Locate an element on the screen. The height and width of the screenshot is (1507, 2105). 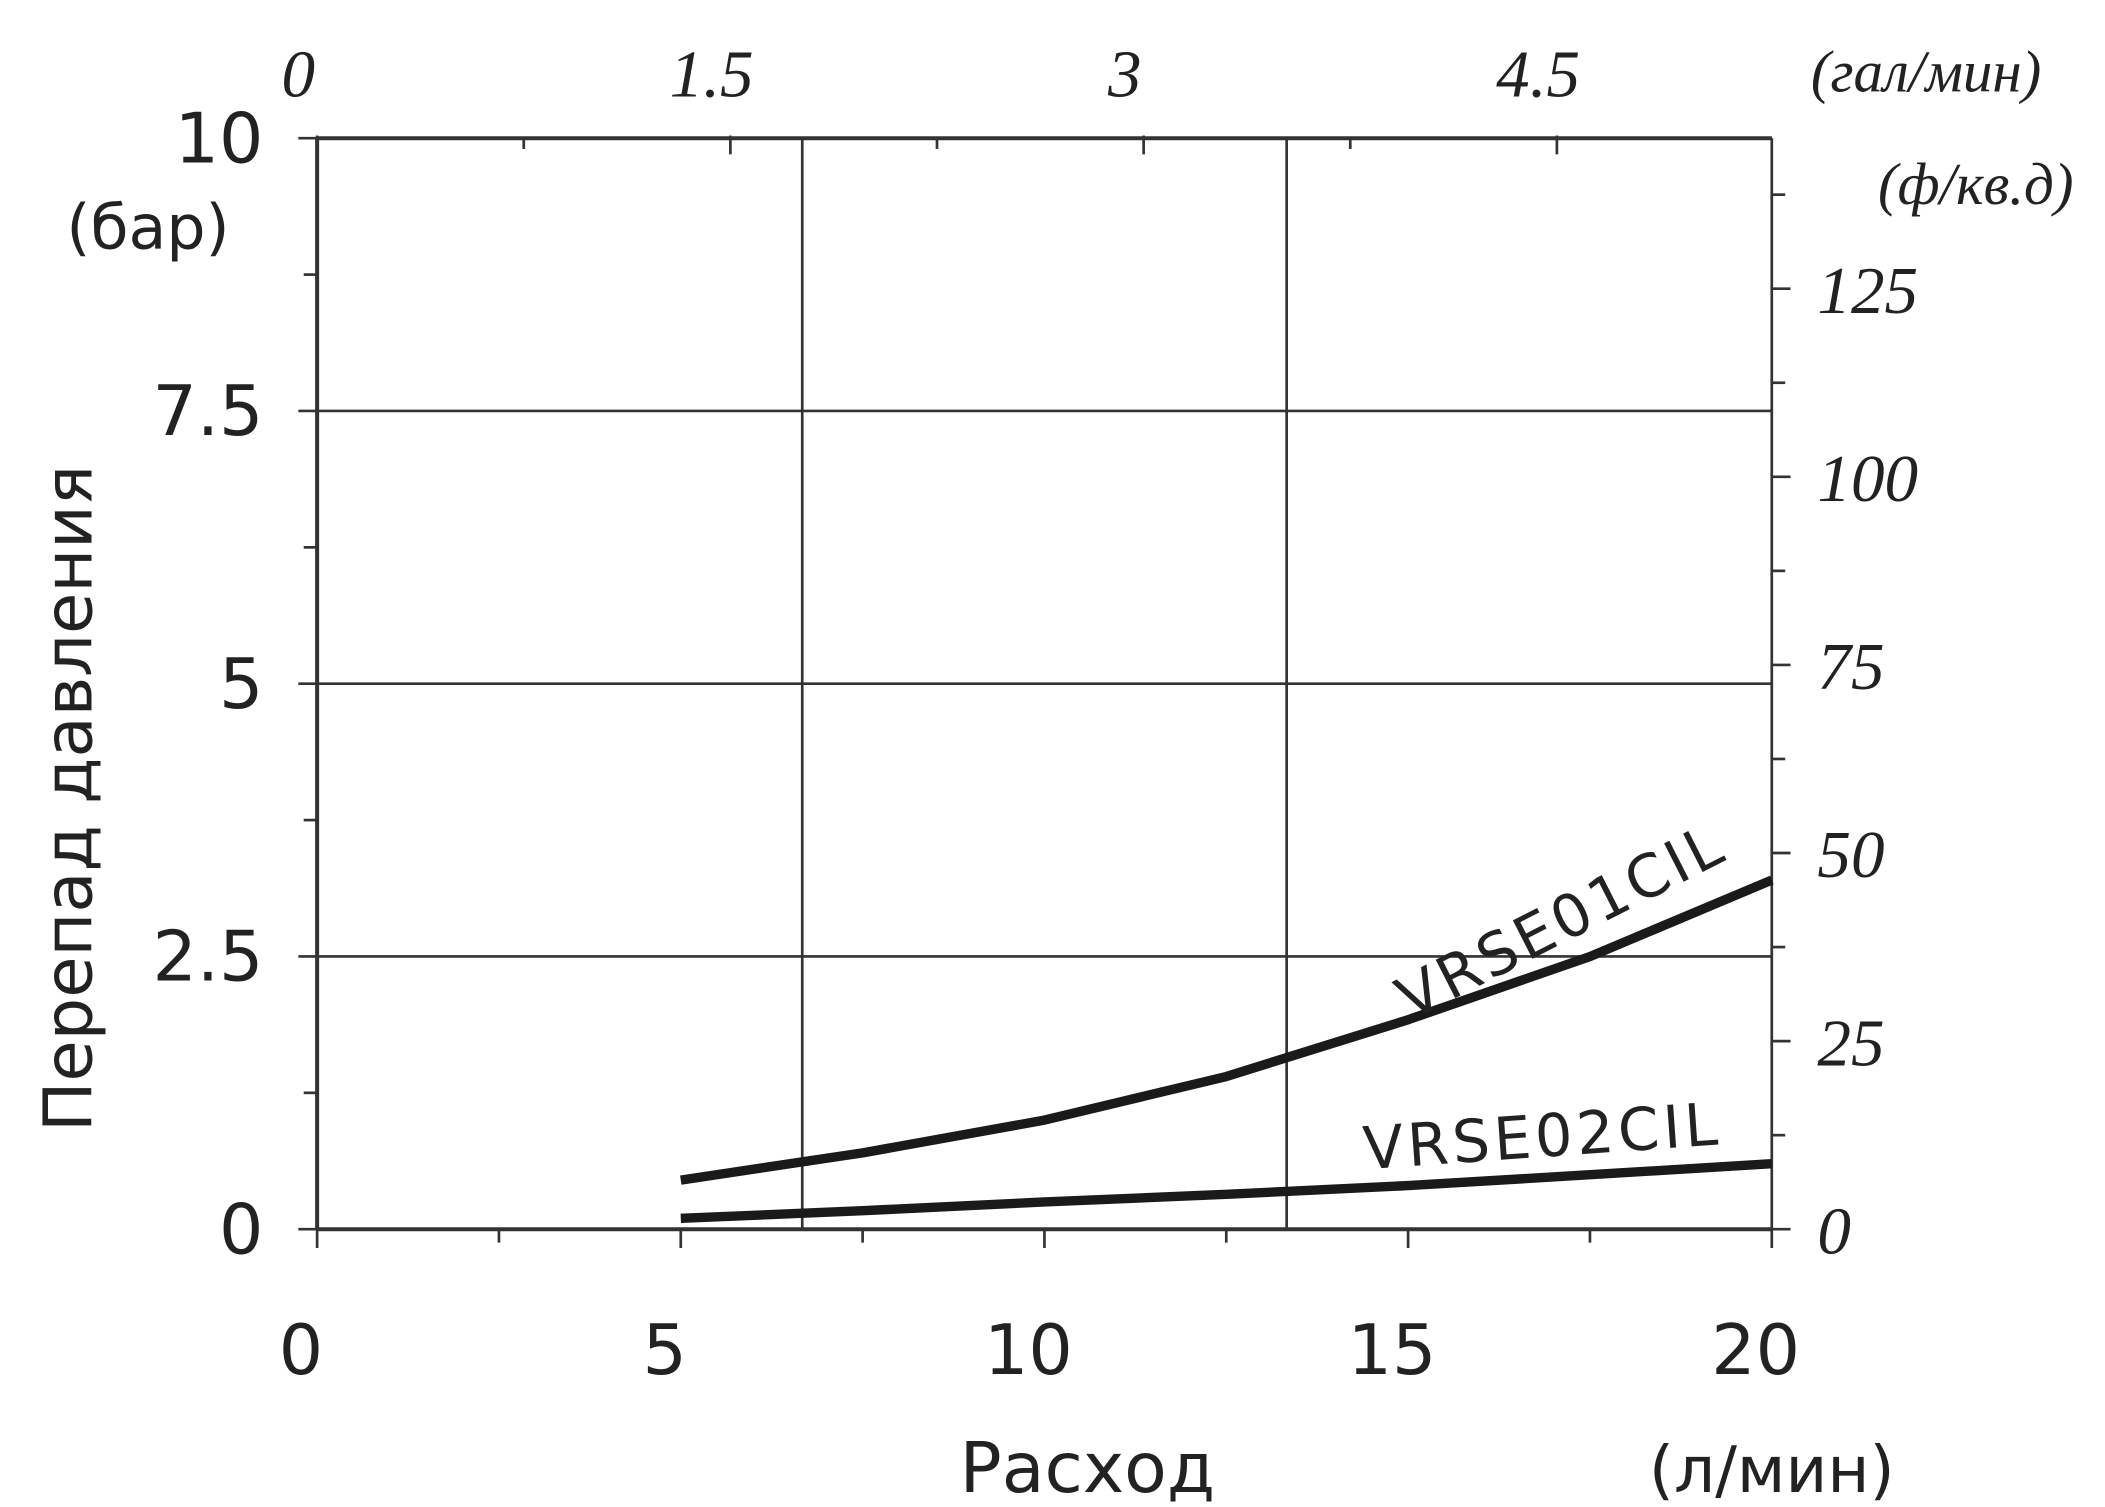
y2-tick-label: 25 is located at coordinates (1850, 1042).